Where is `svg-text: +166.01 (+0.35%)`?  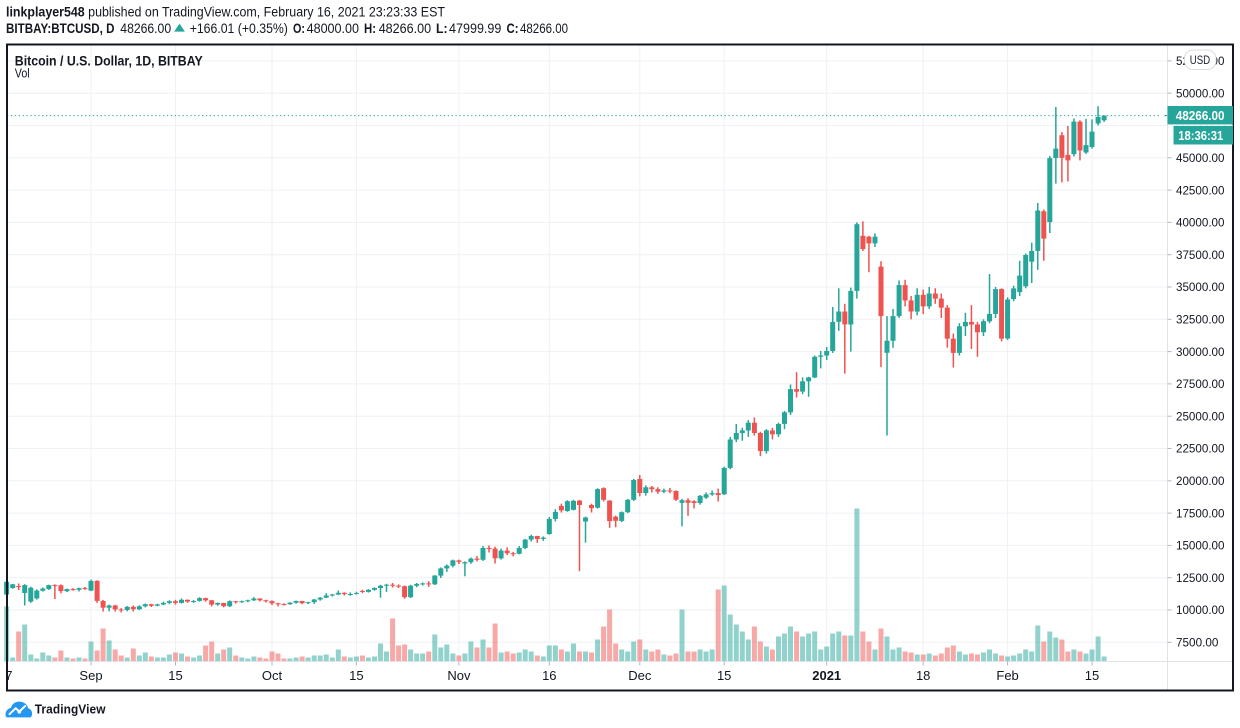 svg-text: +166.01 (+0.35%) is located at coordinates (239, 28).